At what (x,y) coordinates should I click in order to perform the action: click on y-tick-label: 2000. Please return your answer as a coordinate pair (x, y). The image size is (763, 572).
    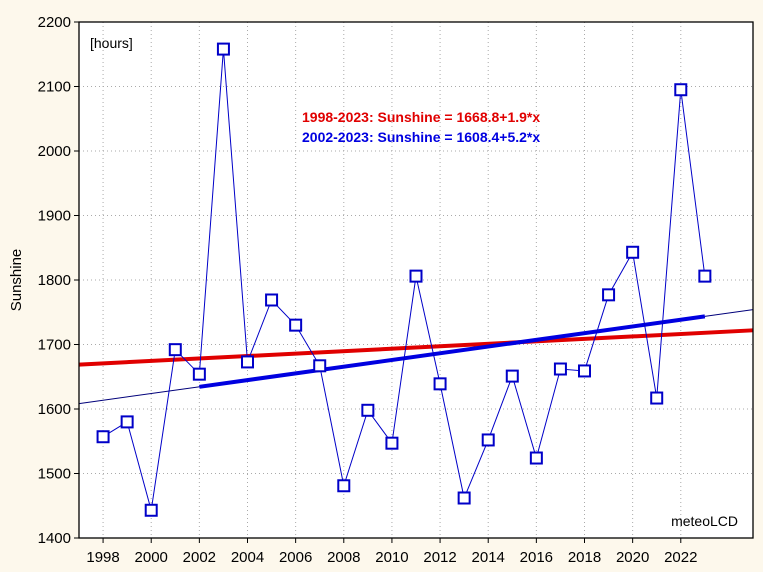
    Looking at the image, I should click on (54, 151).